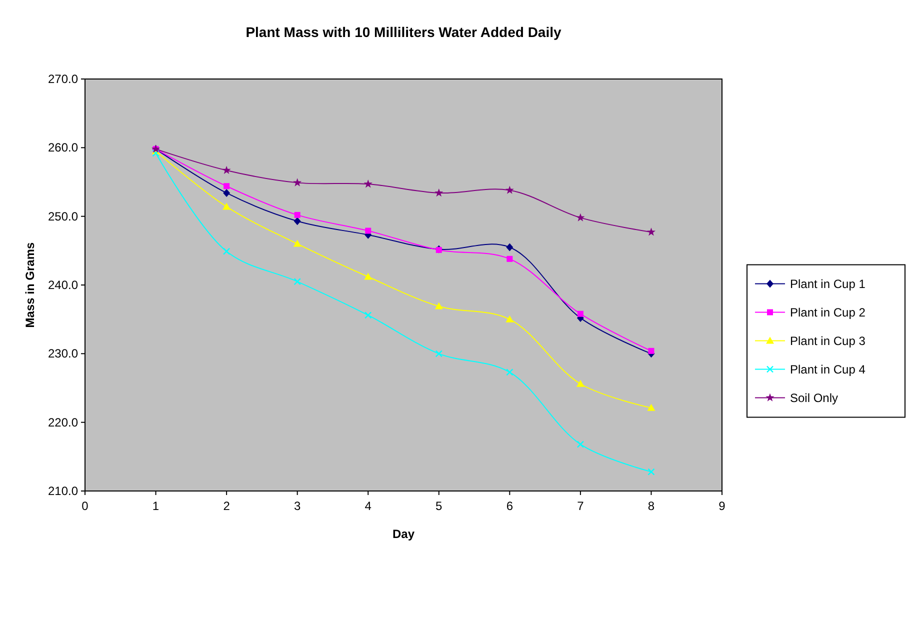 The height and width of the screenshot is (623, 911). Describe the element at coordinates (814, 397) in the screenshot. I see `legend-label: Soil Only` at that location.